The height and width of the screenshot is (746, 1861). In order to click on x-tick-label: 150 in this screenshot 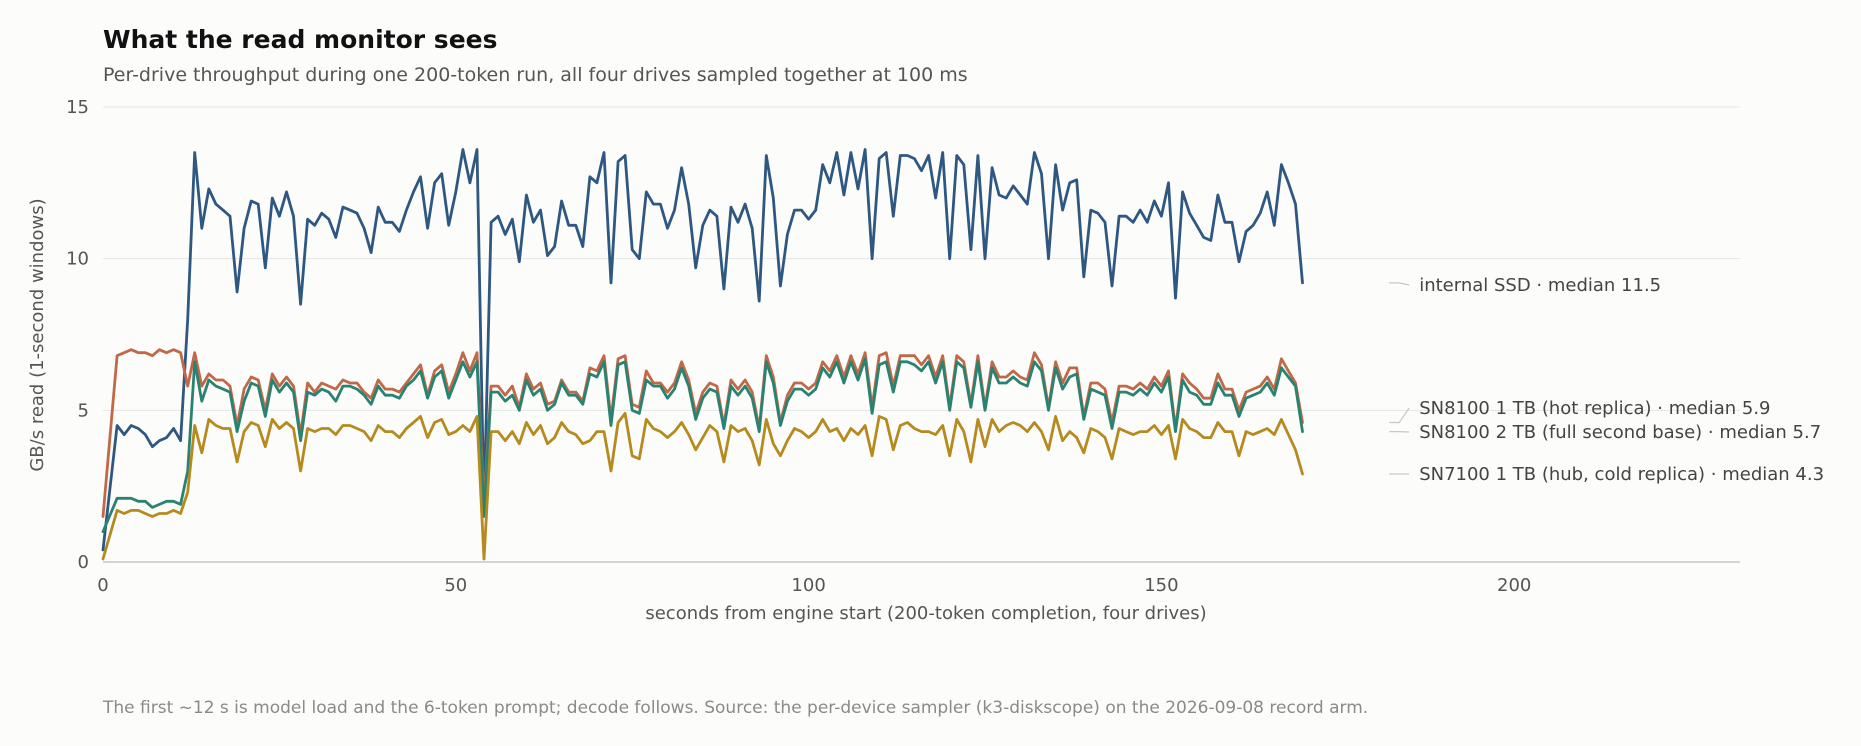, I will do `click(1161, 585)`.